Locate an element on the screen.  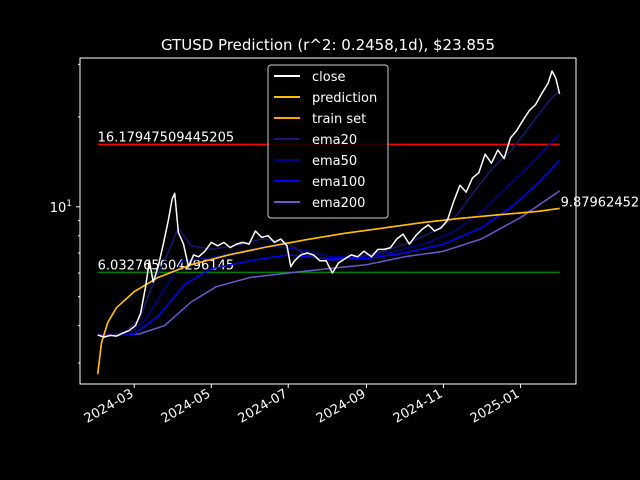
x-tick-label-5: 2025-01 is located at coordinates (495, 406).